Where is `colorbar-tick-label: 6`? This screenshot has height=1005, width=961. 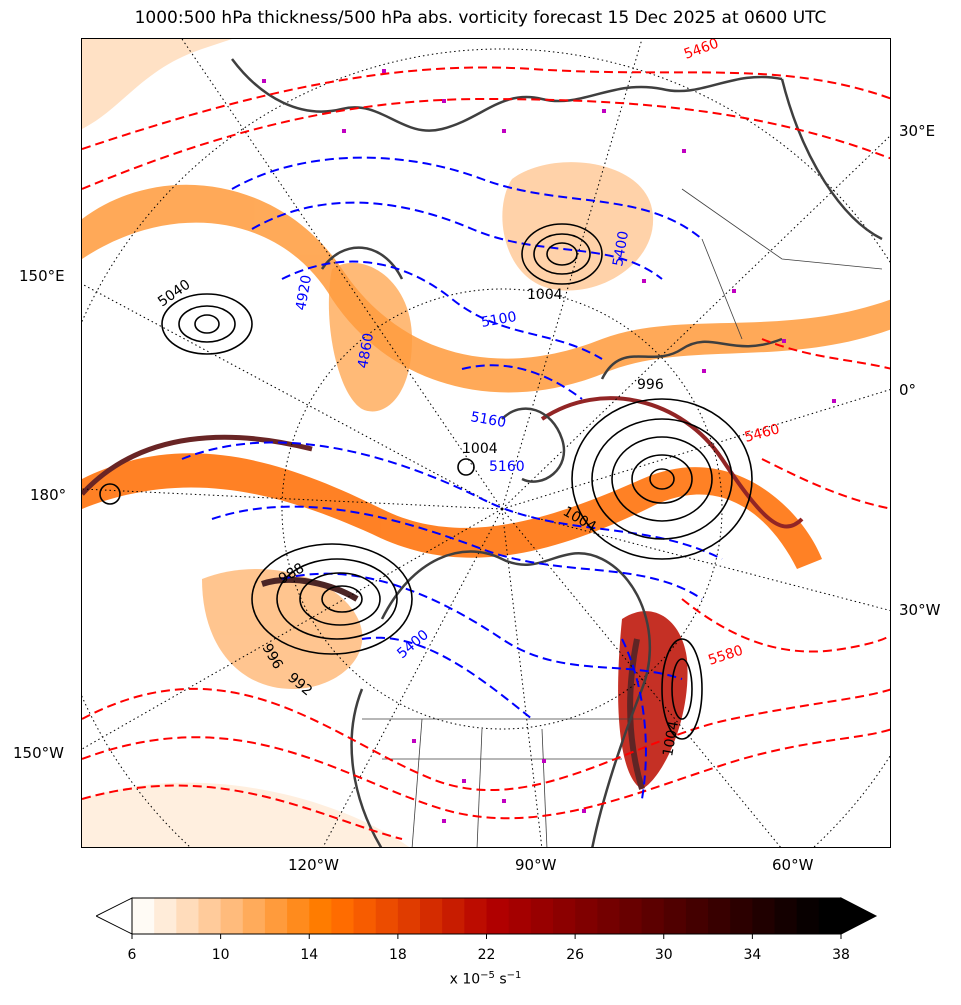
colorbar-tick-label: 6 is located at coordinates (132, 955).